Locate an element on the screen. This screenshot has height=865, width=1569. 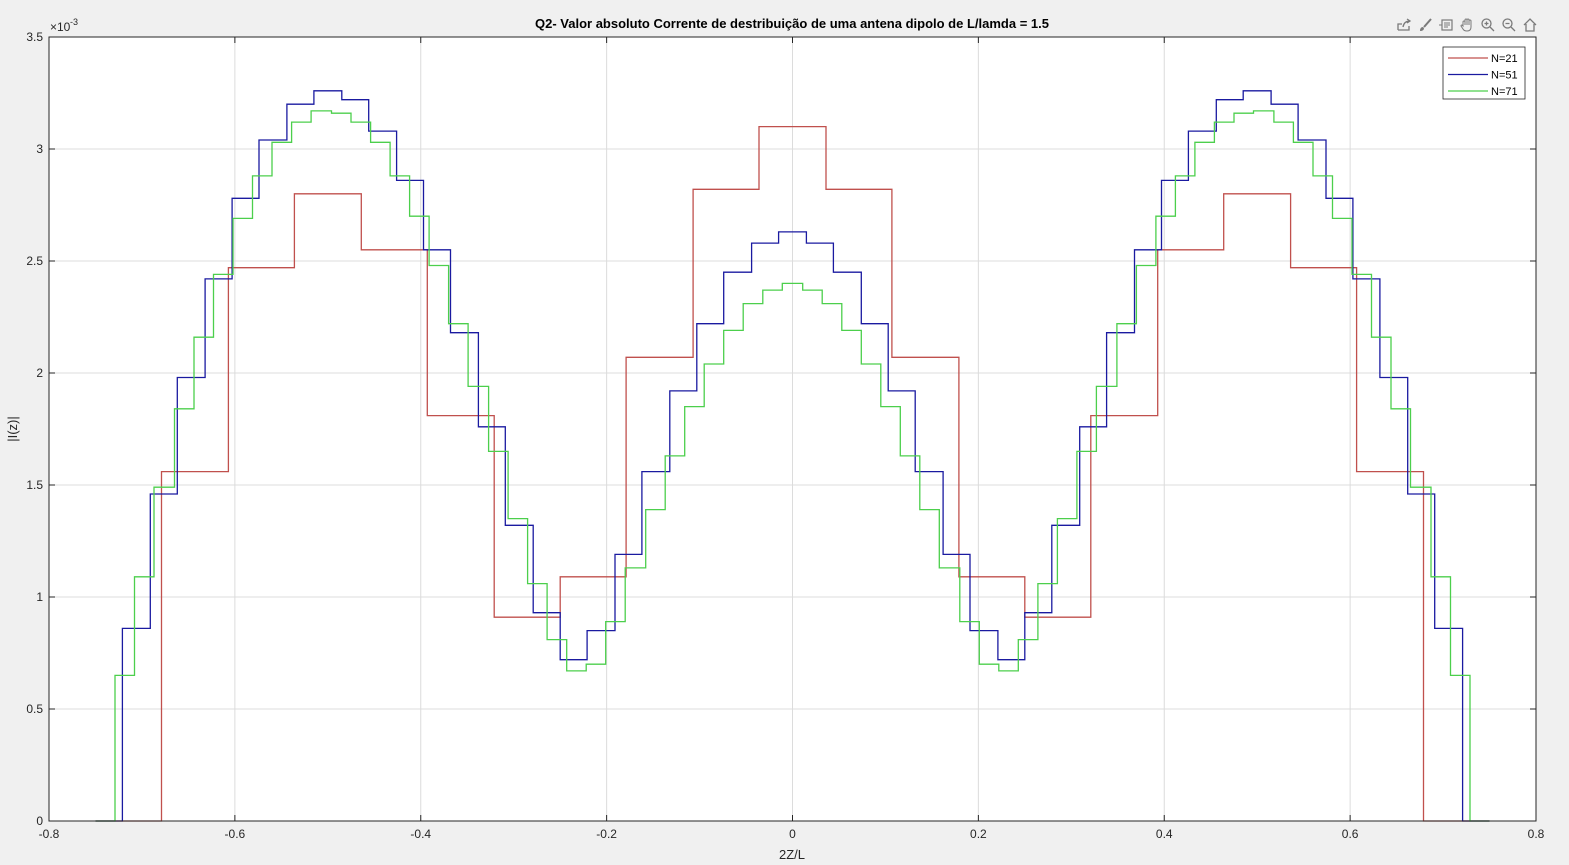
x-tick-label: 0.6 is located at coordinates (1350, 834).